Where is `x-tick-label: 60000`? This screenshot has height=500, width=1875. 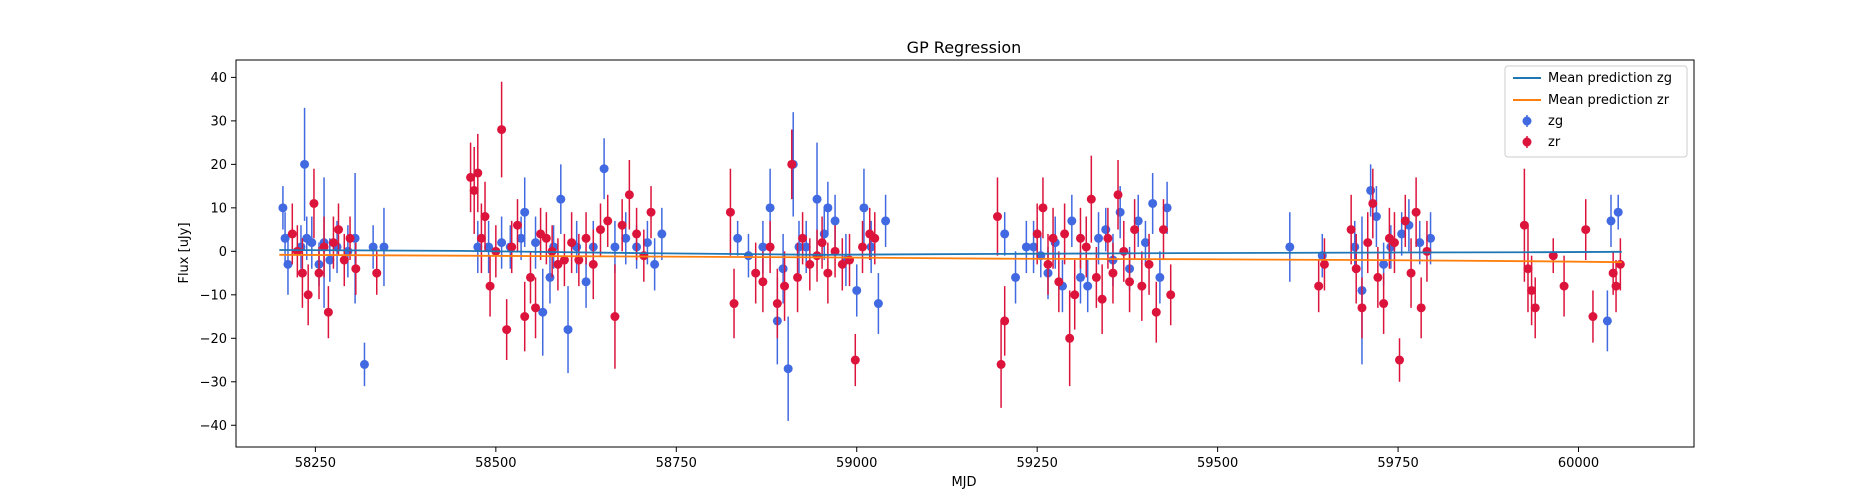 x-tick-label: 60000 is located at coordinates (1578, 463).